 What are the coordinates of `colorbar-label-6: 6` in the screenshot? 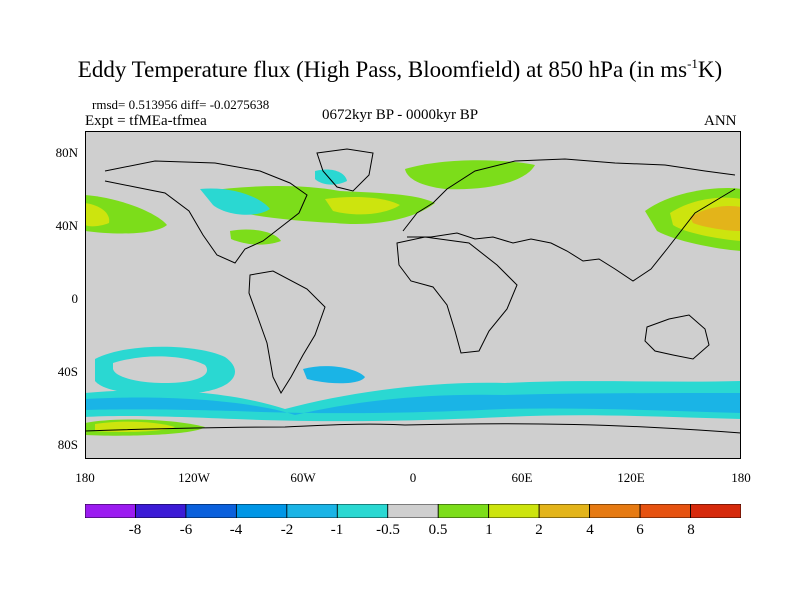 It's located at (640, 530).